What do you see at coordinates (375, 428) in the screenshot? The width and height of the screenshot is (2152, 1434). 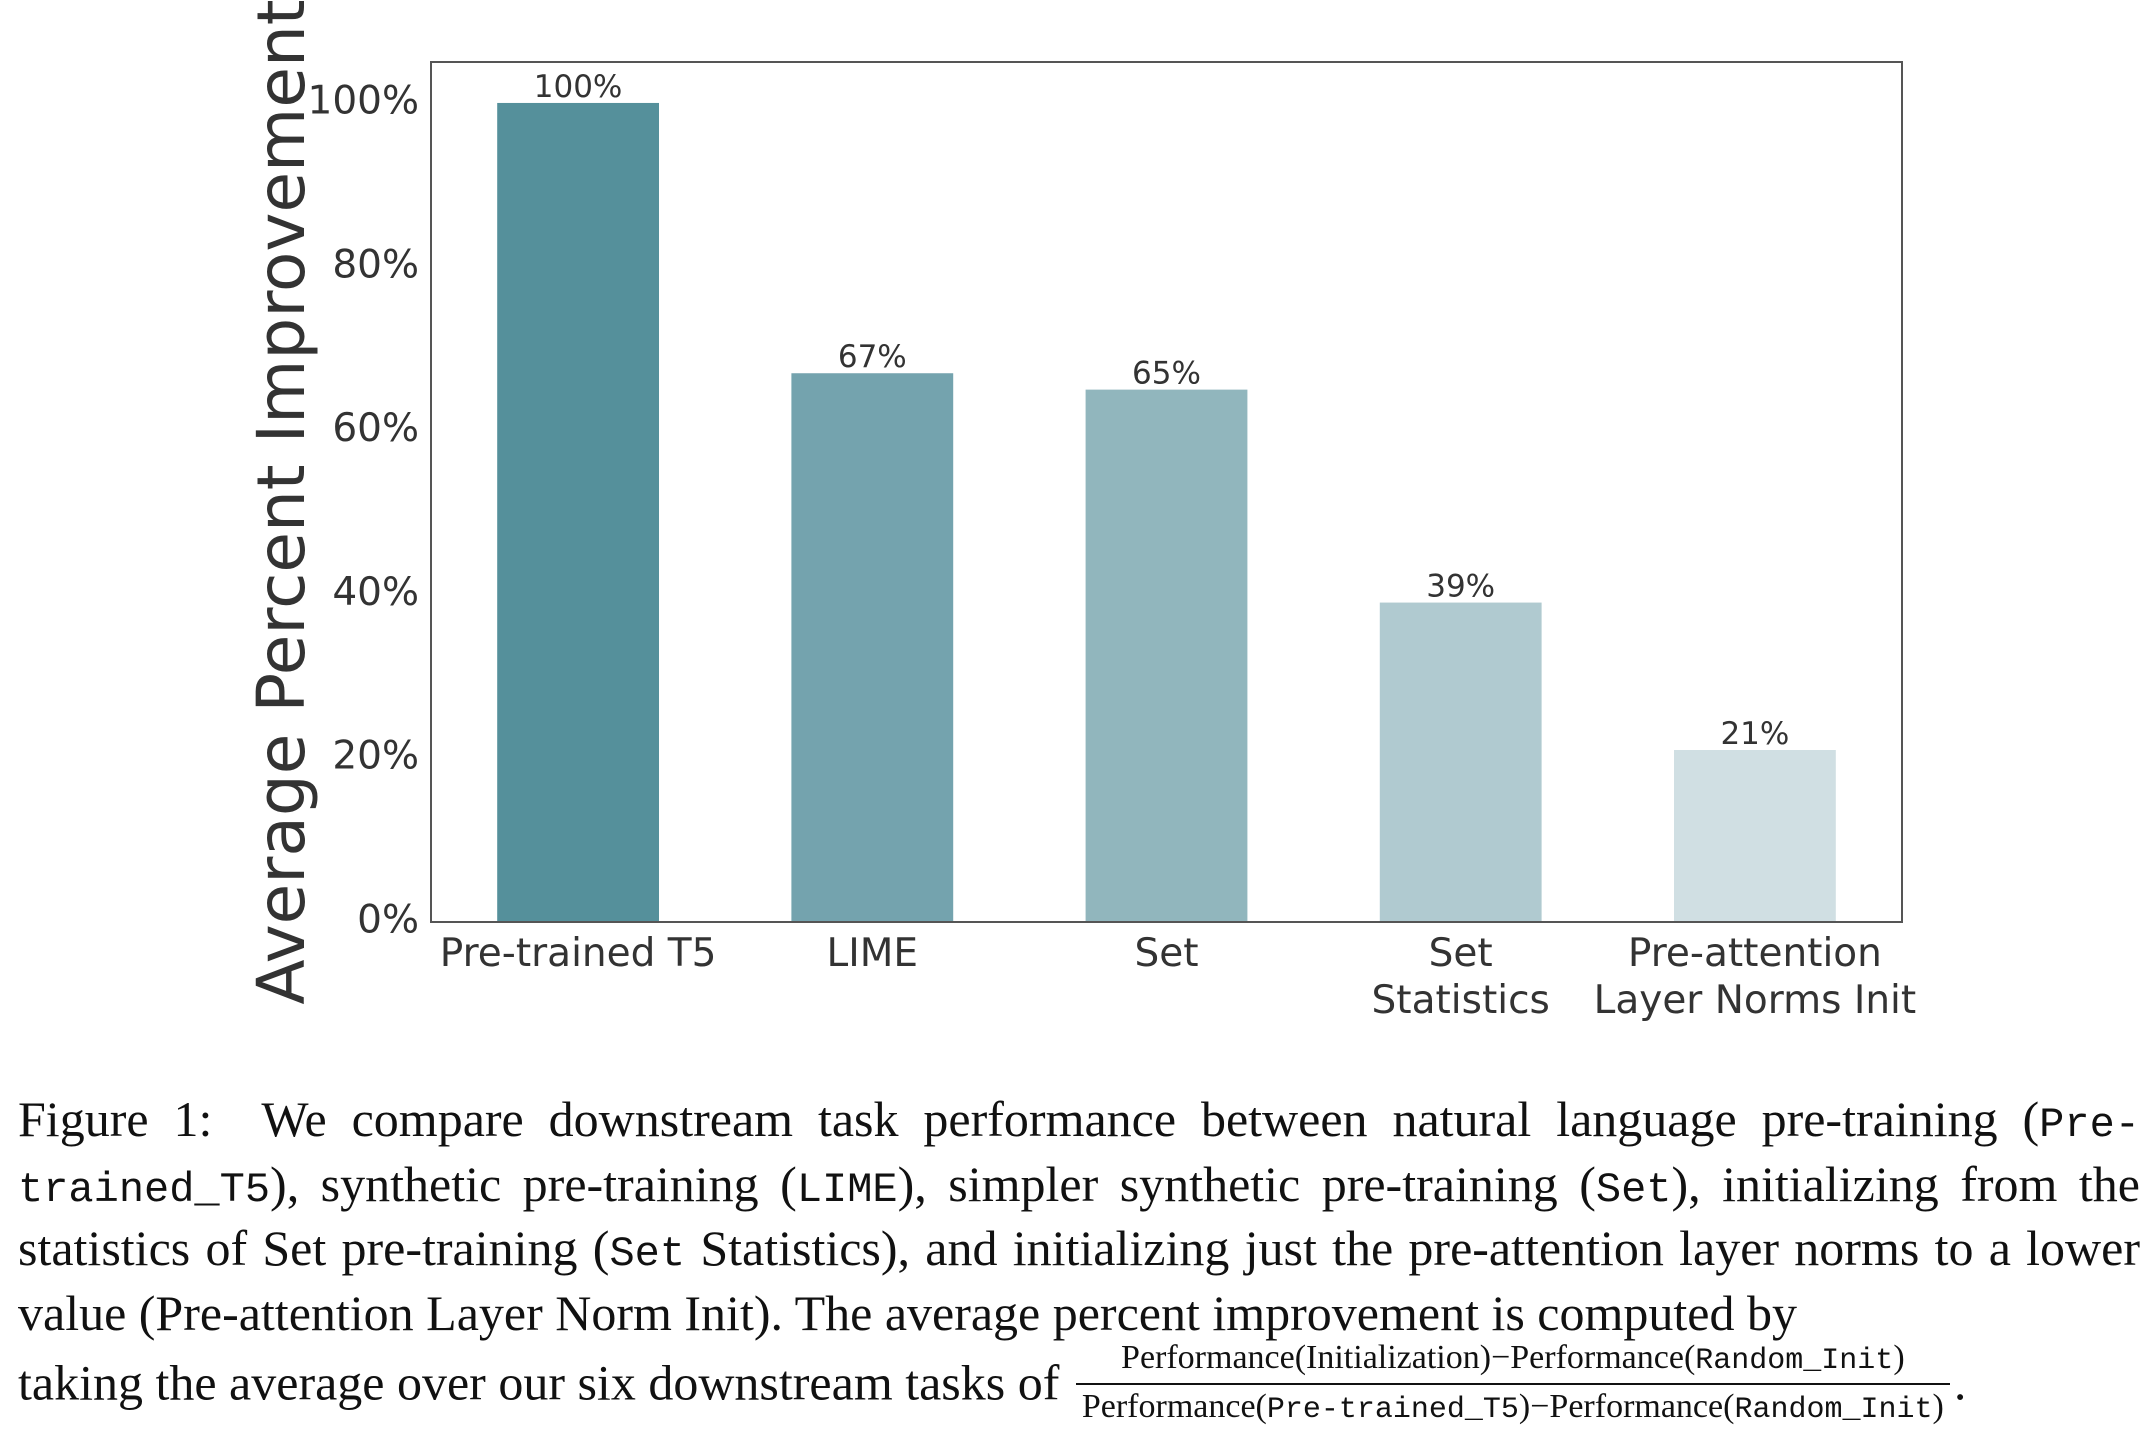 I see `y-tick-label-3: 60%` at bounding box center [375, 428].